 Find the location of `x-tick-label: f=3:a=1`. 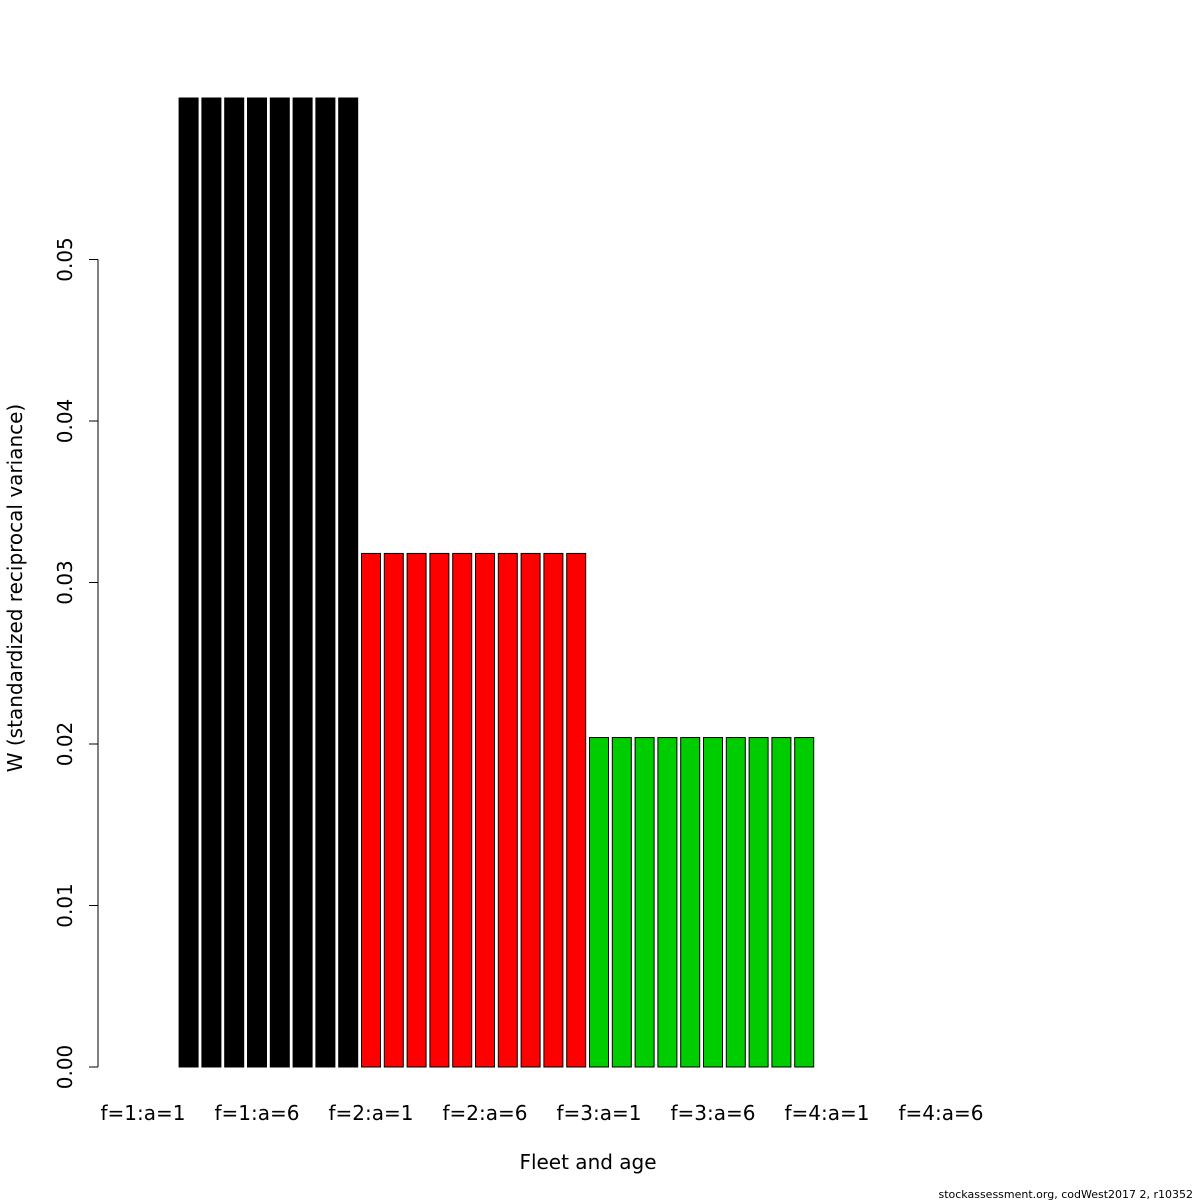

x-tick-label: f=3:a=1 is located at coordinates (599, 1113).